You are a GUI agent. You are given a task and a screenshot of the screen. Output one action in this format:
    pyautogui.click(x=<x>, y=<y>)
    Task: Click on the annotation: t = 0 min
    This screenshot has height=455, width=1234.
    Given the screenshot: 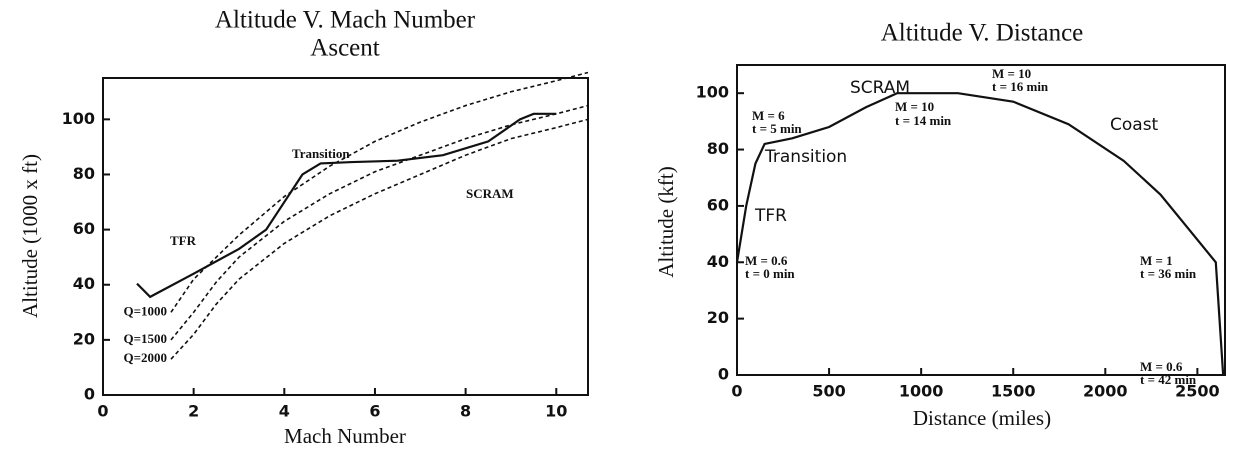 What is the action you would take?
    pyautogui.click(x=770, y=273)
    